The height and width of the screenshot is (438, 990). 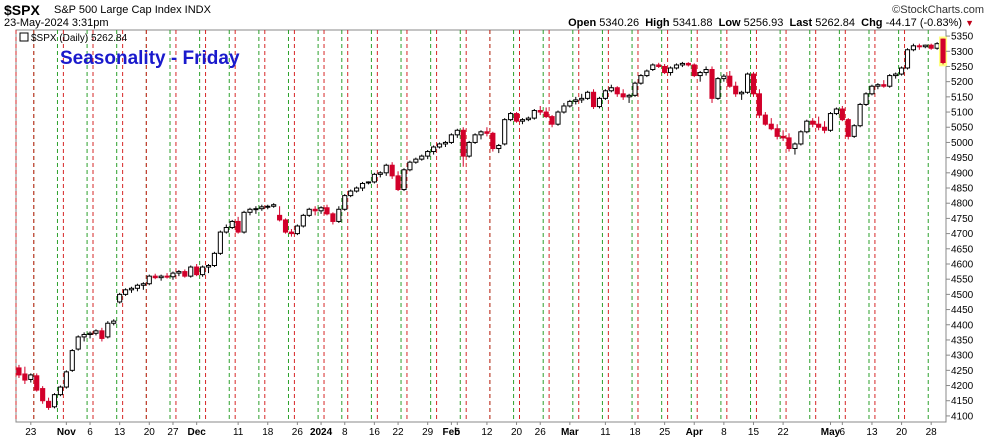 I want to click on x-tick-label: 15, so click(x=754, y=432).